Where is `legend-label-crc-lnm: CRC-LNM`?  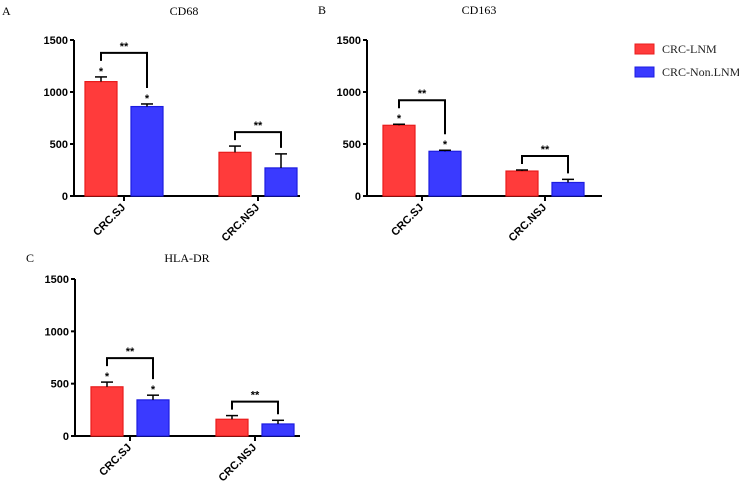 legend-label-crc-lnm: CRC-LNM is located at coordinates (689, 49).